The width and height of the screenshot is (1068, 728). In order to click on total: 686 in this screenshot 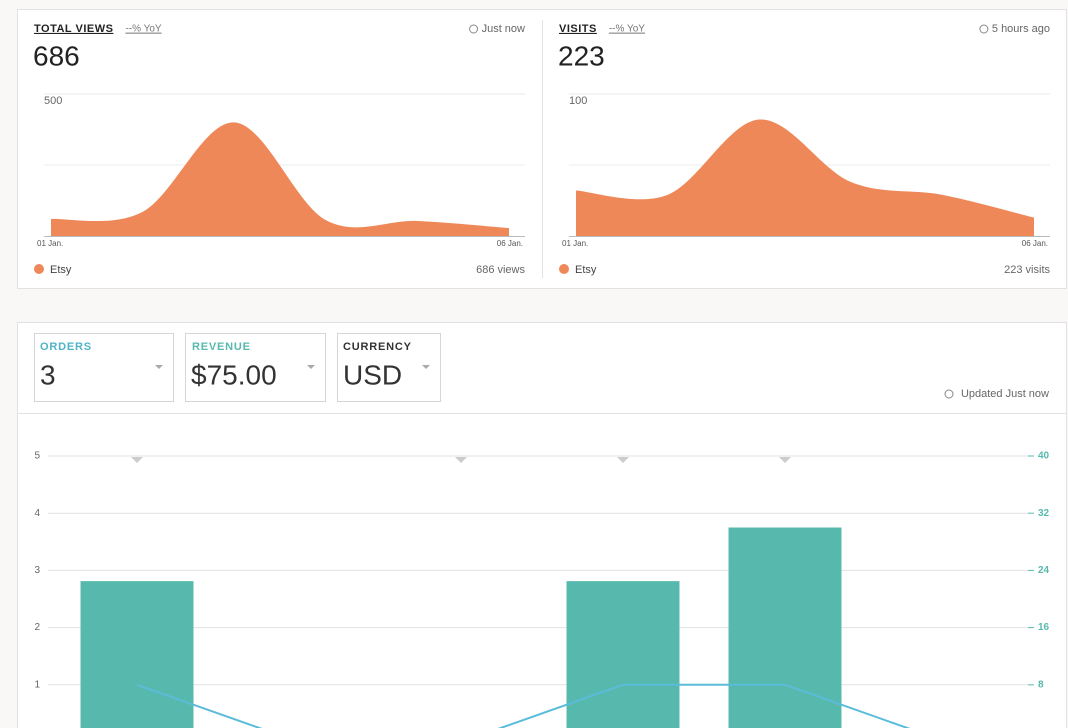, I will do `click(56, 55)`.